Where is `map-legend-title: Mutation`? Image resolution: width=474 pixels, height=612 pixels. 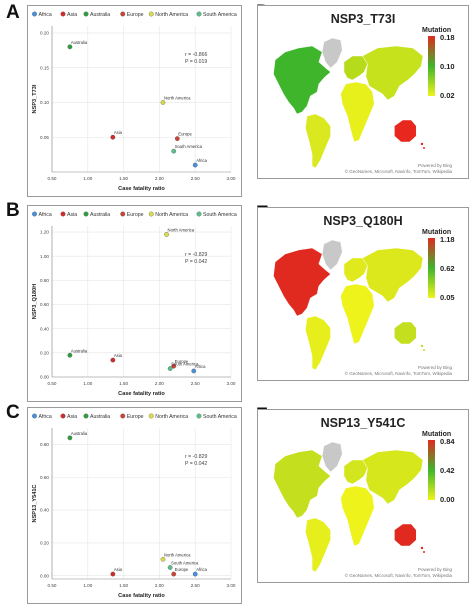
map-legend-title: Mutation is located at coordinates (436, 232).